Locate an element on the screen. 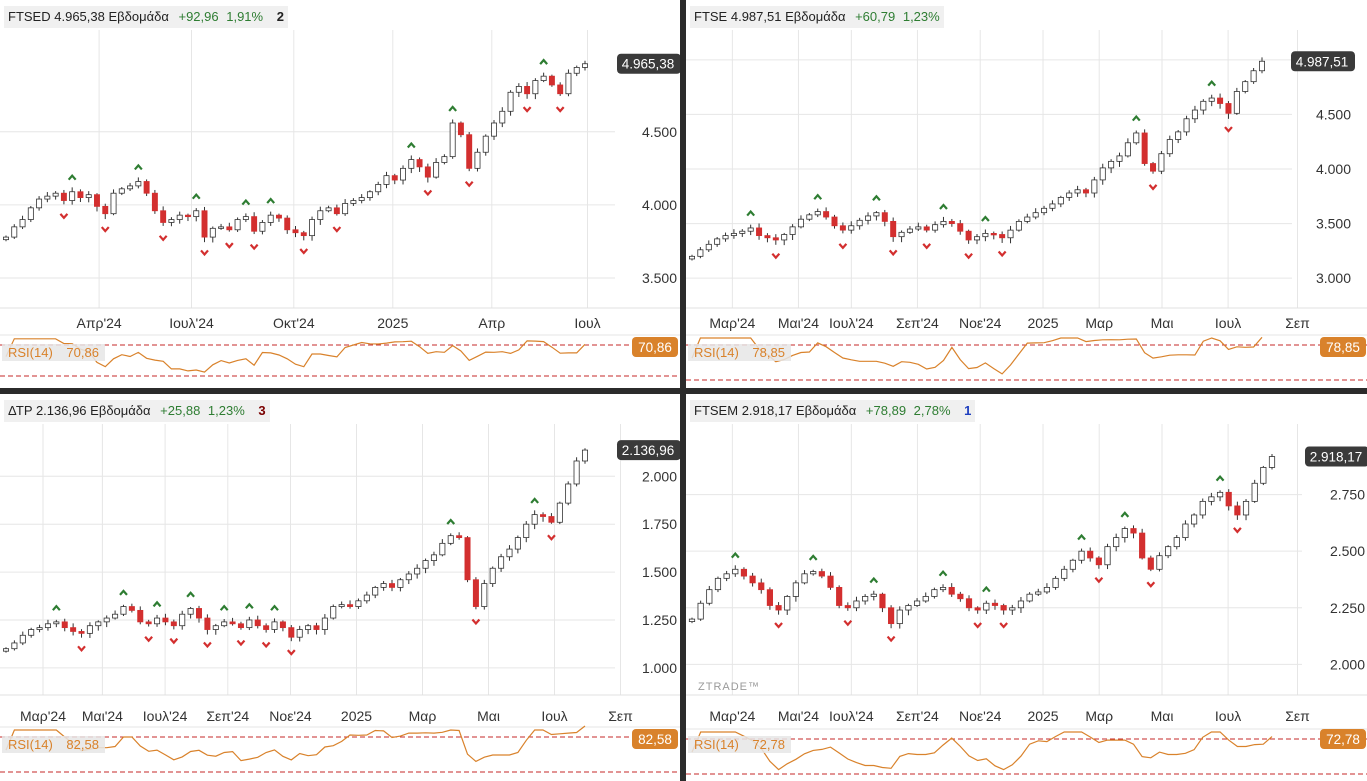  symbol-price: 4.965,38 is located at coordinates (79, 16).